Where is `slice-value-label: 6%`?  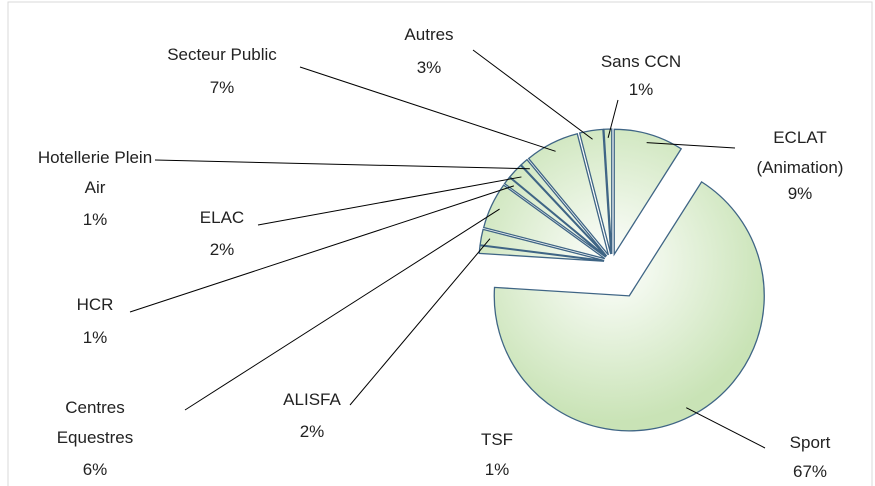 slice-value-label: 6% is located at coordinates (95, 469).